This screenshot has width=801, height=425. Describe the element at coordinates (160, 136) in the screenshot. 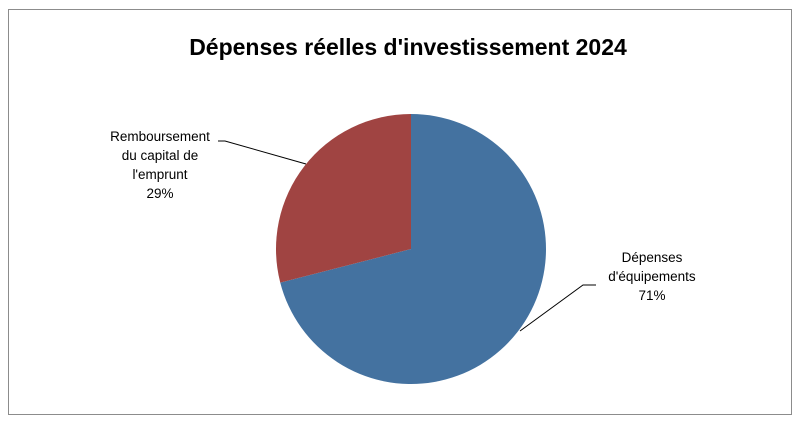

I see `slice-category-label: Remboursement` at that location.